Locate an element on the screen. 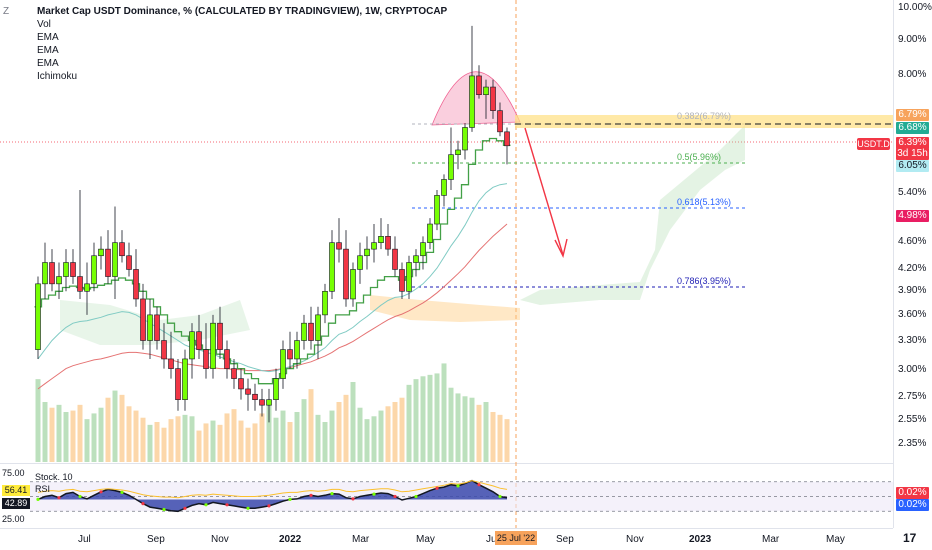 This screenshot has height=550, width=932. y-tick-label: 3.90% is located at coordinates (912, 290).